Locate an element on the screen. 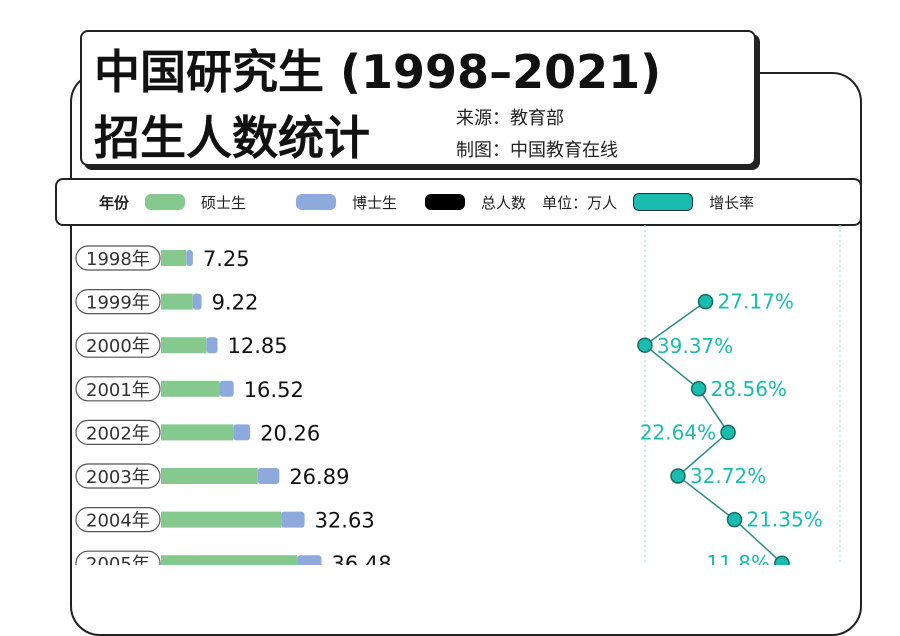 This screenshot has width=900, height=636. growth-label: 32.72% is located at coordinates (728, 476).